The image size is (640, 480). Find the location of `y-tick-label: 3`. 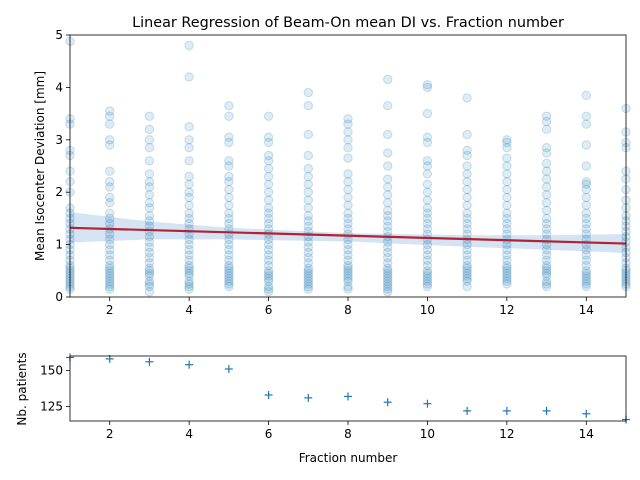

y-tick-label: 3 is located at coordinates (59, 140).